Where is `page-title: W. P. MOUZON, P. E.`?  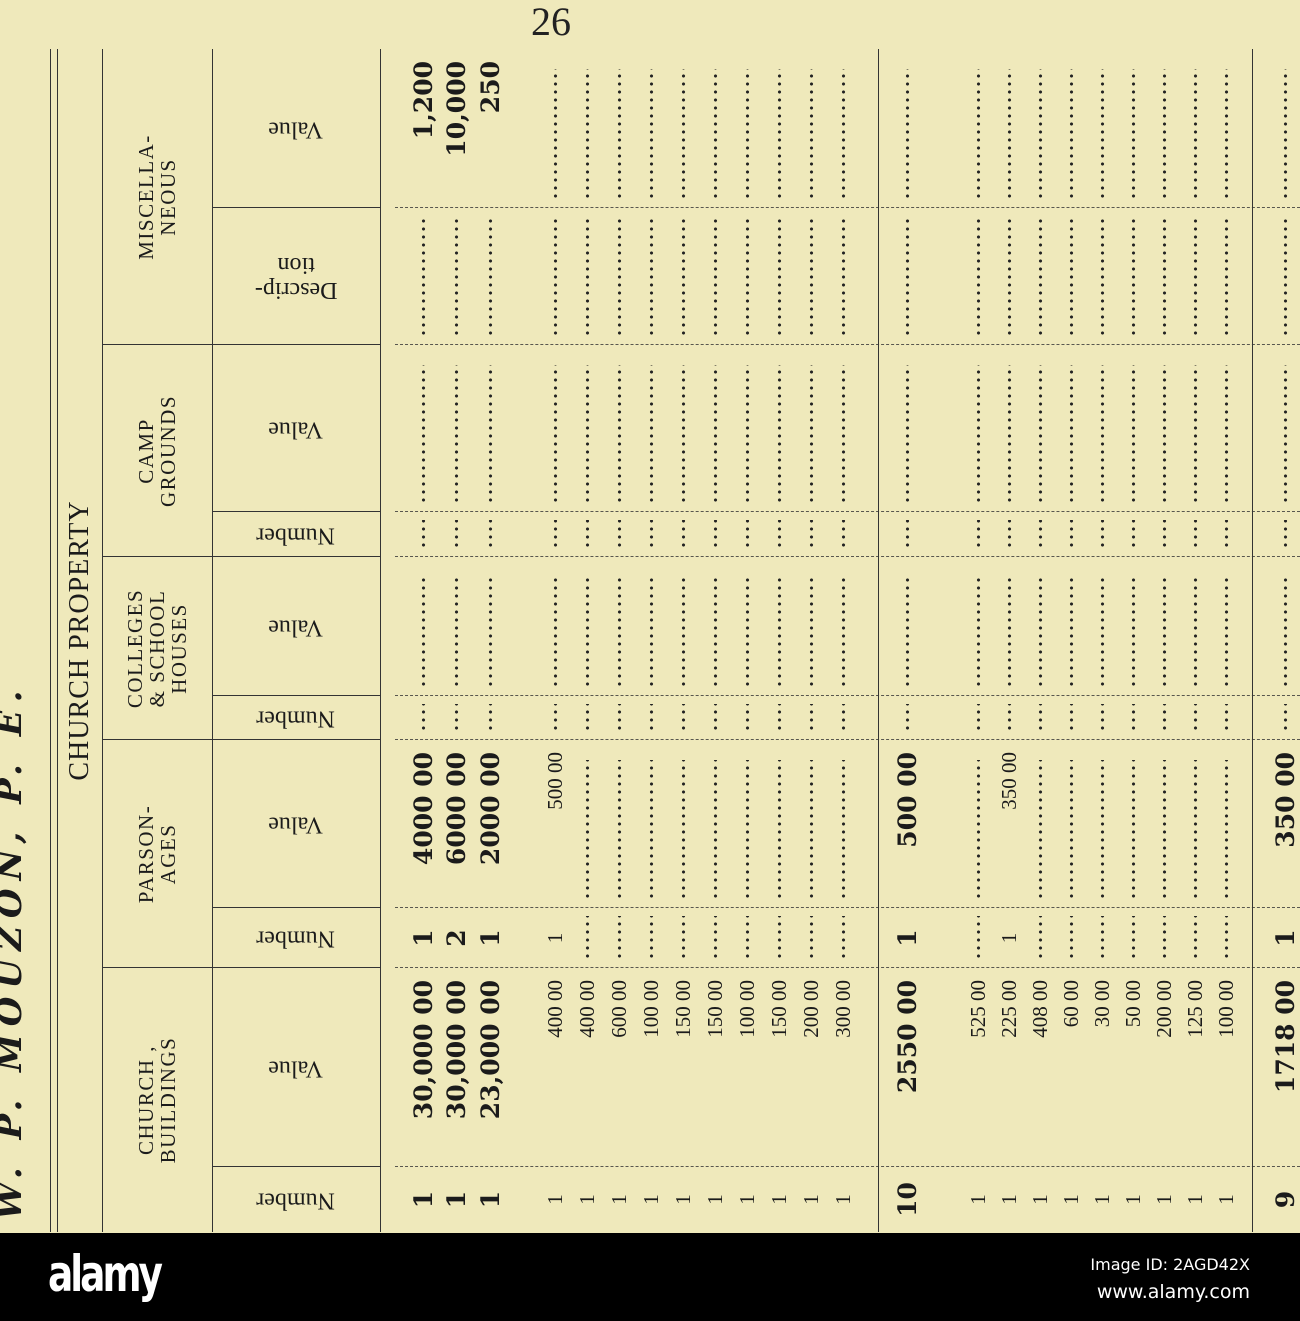 page-title: W. P. MOUZON, P. E. is located at coordinates (15, 951).